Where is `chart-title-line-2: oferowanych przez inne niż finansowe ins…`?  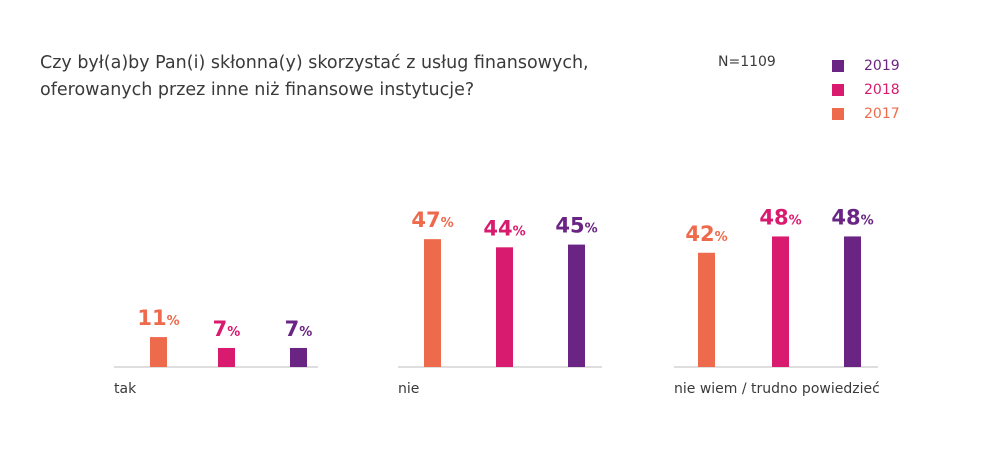
chart-title-line-2: oferowanych przez inne niż finansowe ins… is located at coordinates (257, 90).